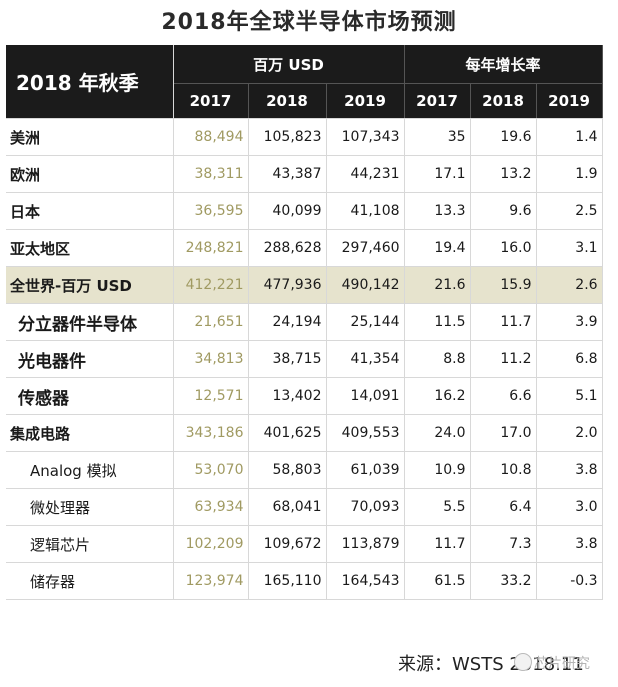 The height and width of the screenshot is (687, 618). Describe the element at coordinates (287, 470) in the screenshot. I see `value-2018: 58,803` at that location.